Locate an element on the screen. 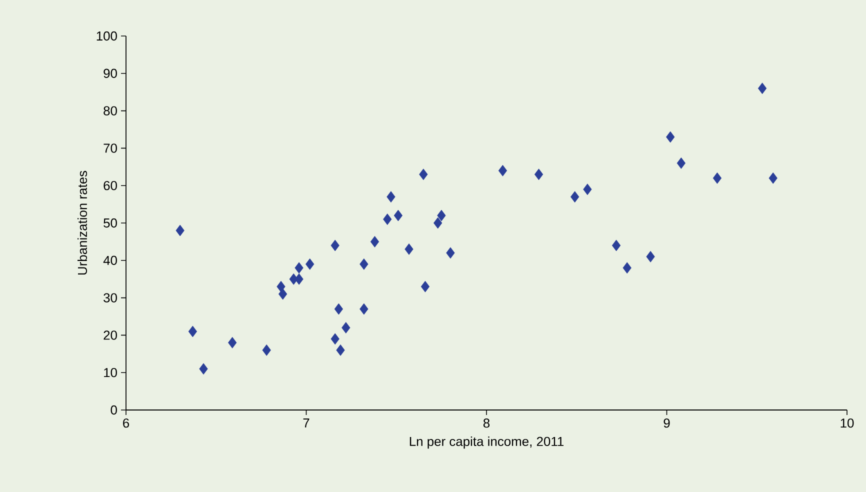 Image resolution: width=866 pixels, height=492 pixels. y-tick-label: 80 is located at coordinates (110, 111).